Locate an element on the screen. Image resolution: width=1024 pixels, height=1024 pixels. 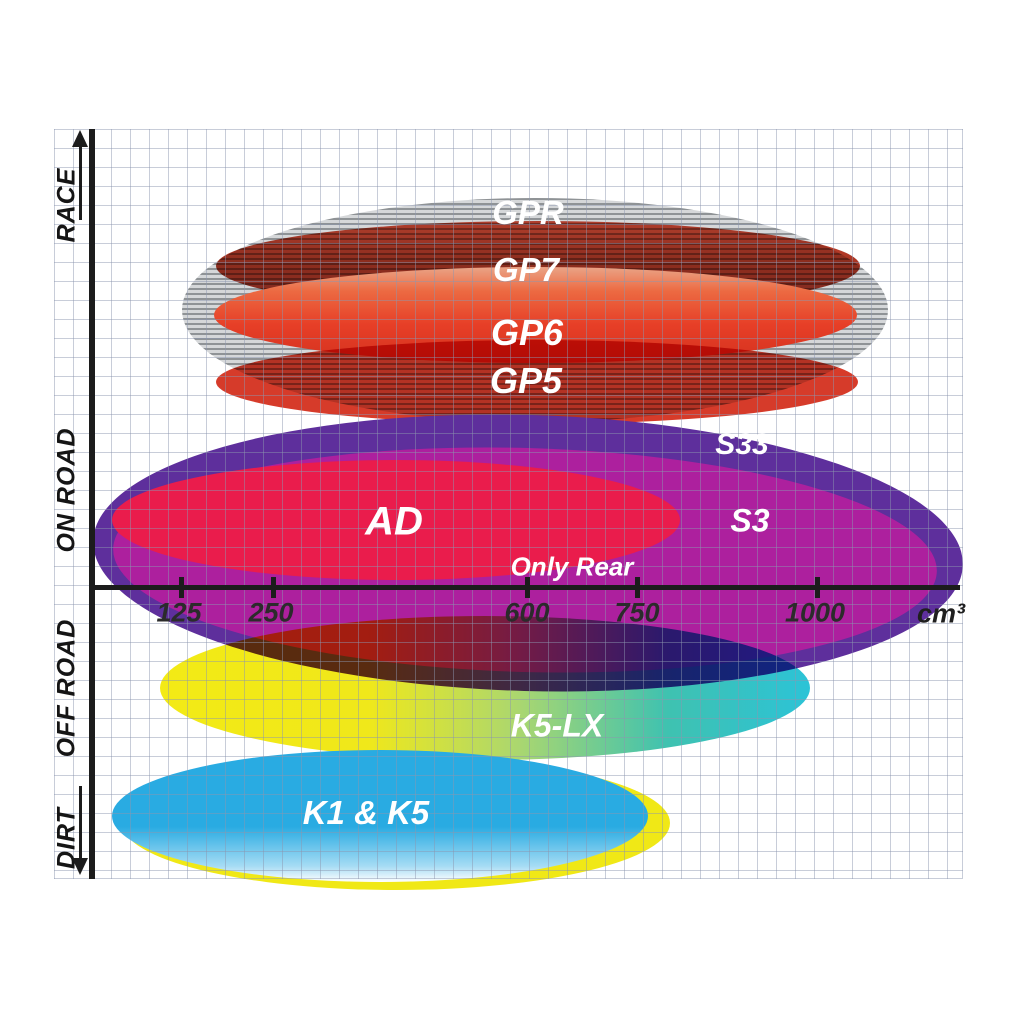
region-label-ad: AD is located at coordinates (394, 521).